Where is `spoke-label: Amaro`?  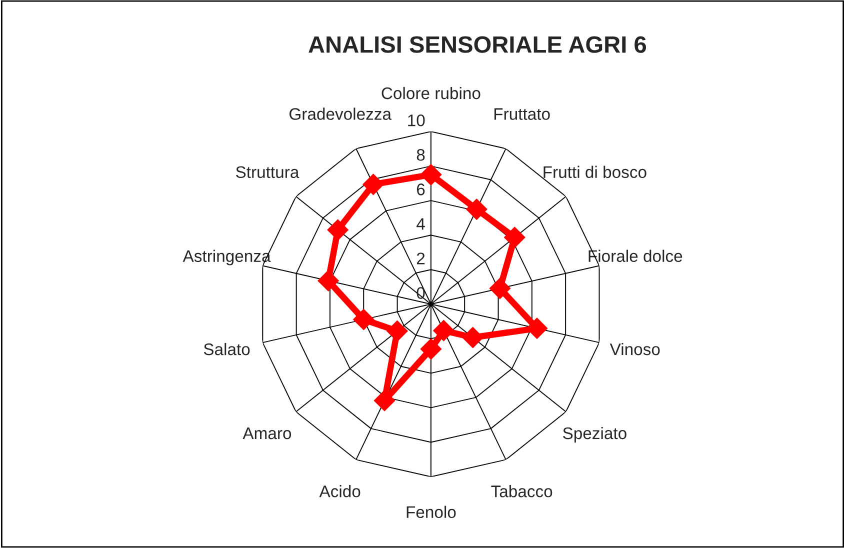
spoke-label: Amaro is located at coordinates (267, 434).